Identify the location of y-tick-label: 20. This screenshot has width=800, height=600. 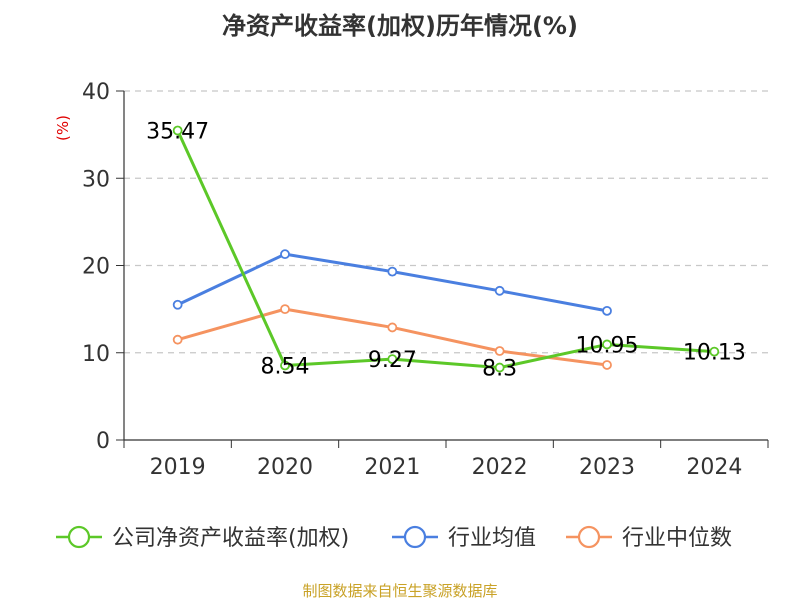
(96, 267).